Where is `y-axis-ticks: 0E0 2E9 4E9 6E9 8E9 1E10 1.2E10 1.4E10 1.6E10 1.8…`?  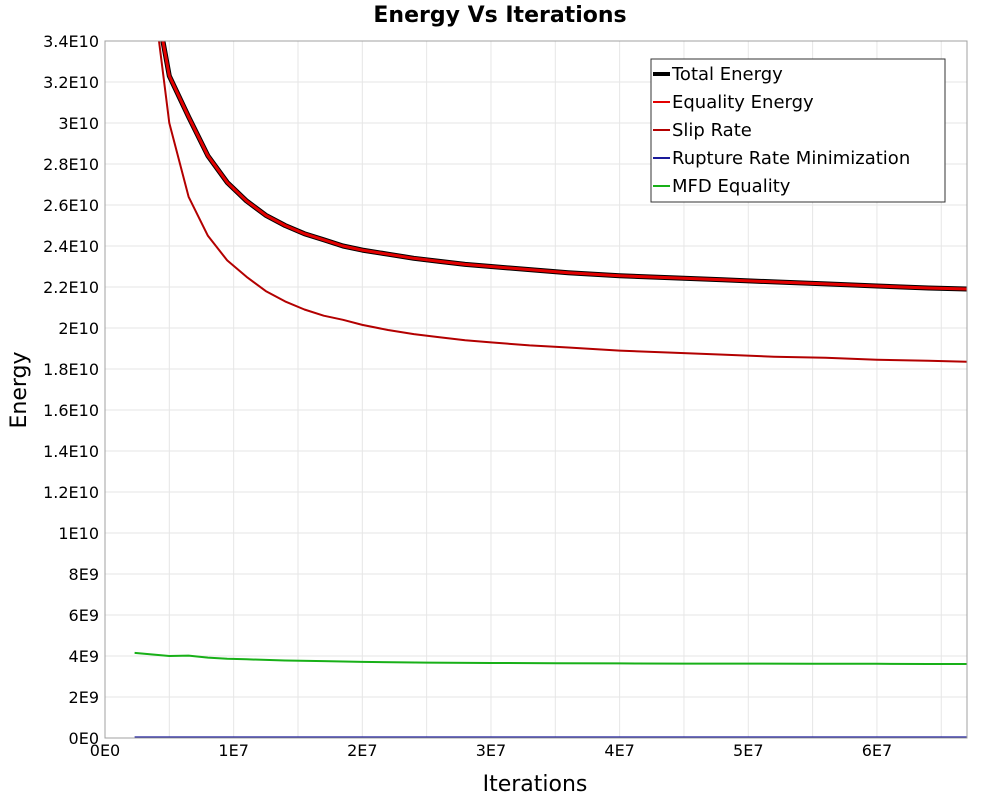
y-axis-ticks: 0E0 2E9 4E9 6E9 8E9 1E10 1.2E10 1.4E10 1.6E10 1.8… is located at coordinates (71, 390).